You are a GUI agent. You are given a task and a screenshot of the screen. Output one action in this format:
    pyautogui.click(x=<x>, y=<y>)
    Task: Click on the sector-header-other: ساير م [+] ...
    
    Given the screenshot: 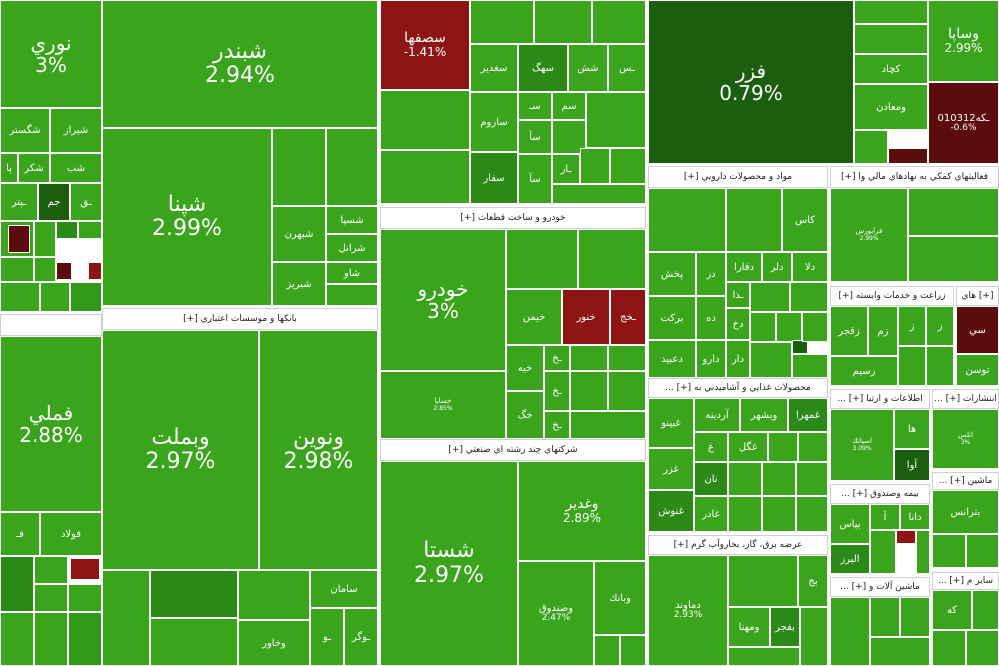 What is the action you would take?
    pyautogui.click(x=965, y=581)
    